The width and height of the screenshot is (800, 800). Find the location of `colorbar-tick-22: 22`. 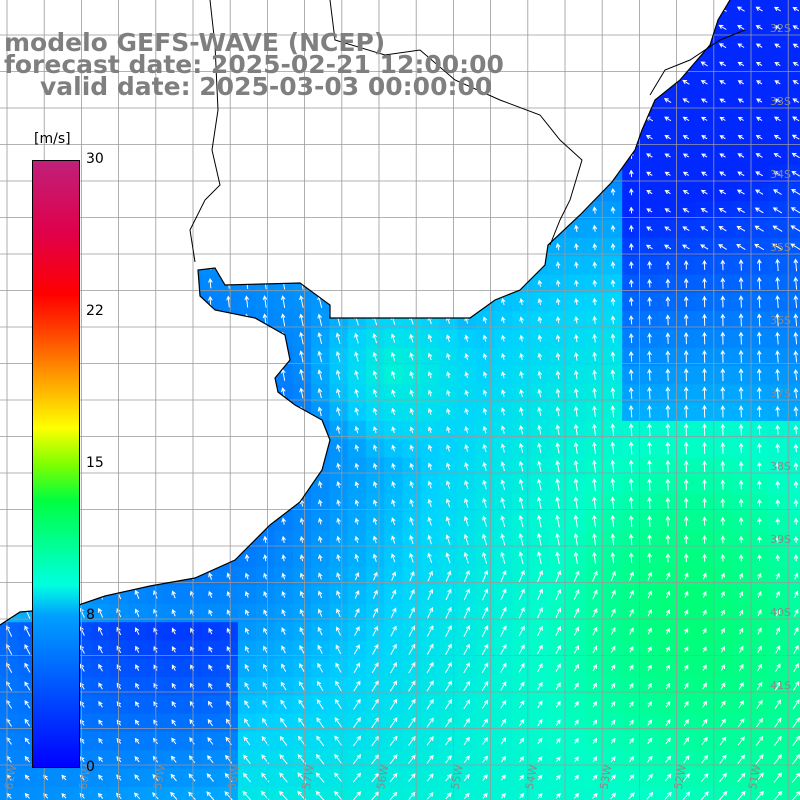

colorbar-tick-22: 22 is located at coordinates (95, 311).